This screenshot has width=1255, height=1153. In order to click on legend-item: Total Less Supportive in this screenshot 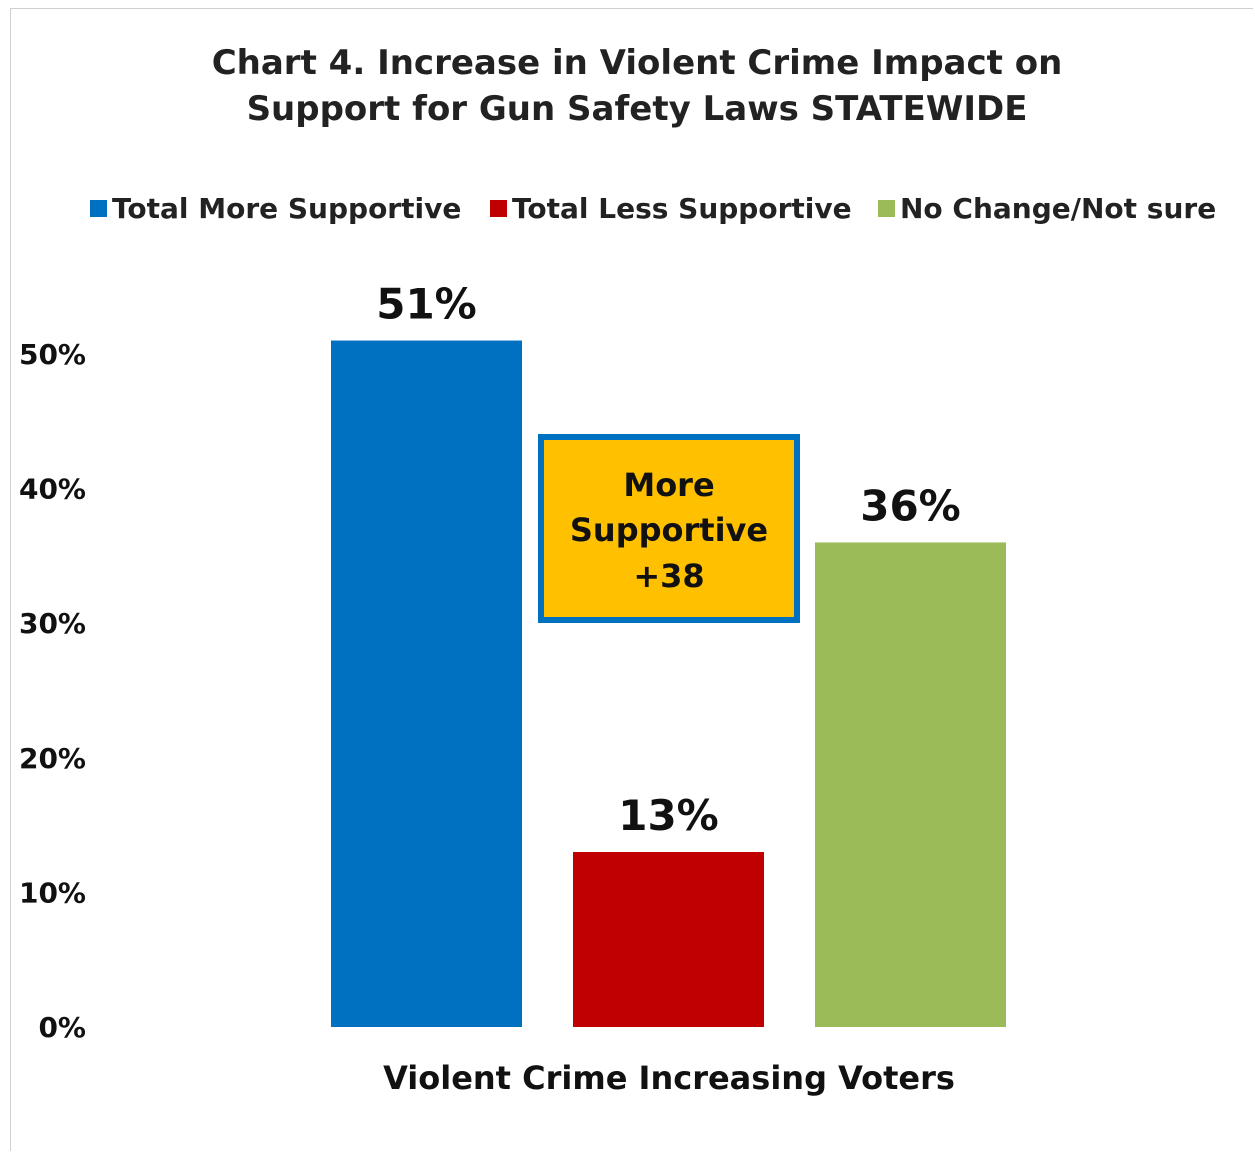, I will do `click(671, 208)`.